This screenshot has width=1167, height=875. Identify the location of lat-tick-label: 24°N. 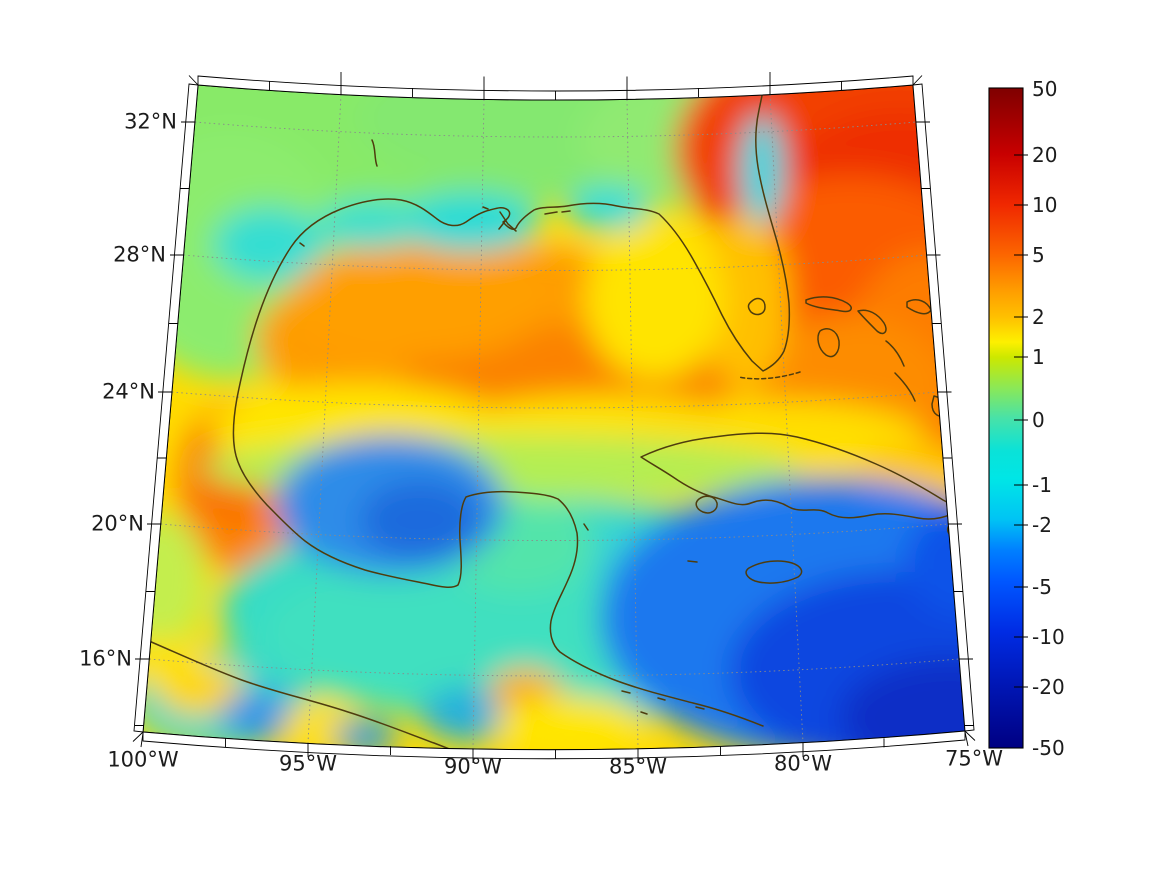
(128, 391).